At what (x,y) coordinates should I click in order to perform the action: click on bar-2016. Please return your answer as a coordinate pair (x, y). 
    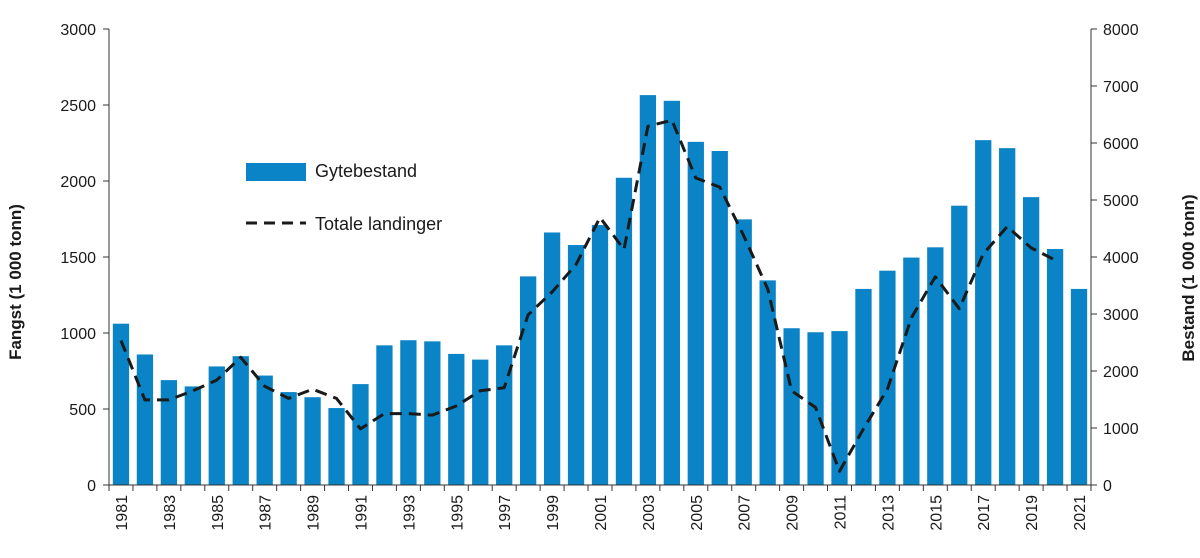
    Looking at the image, I should click on (959, 345).